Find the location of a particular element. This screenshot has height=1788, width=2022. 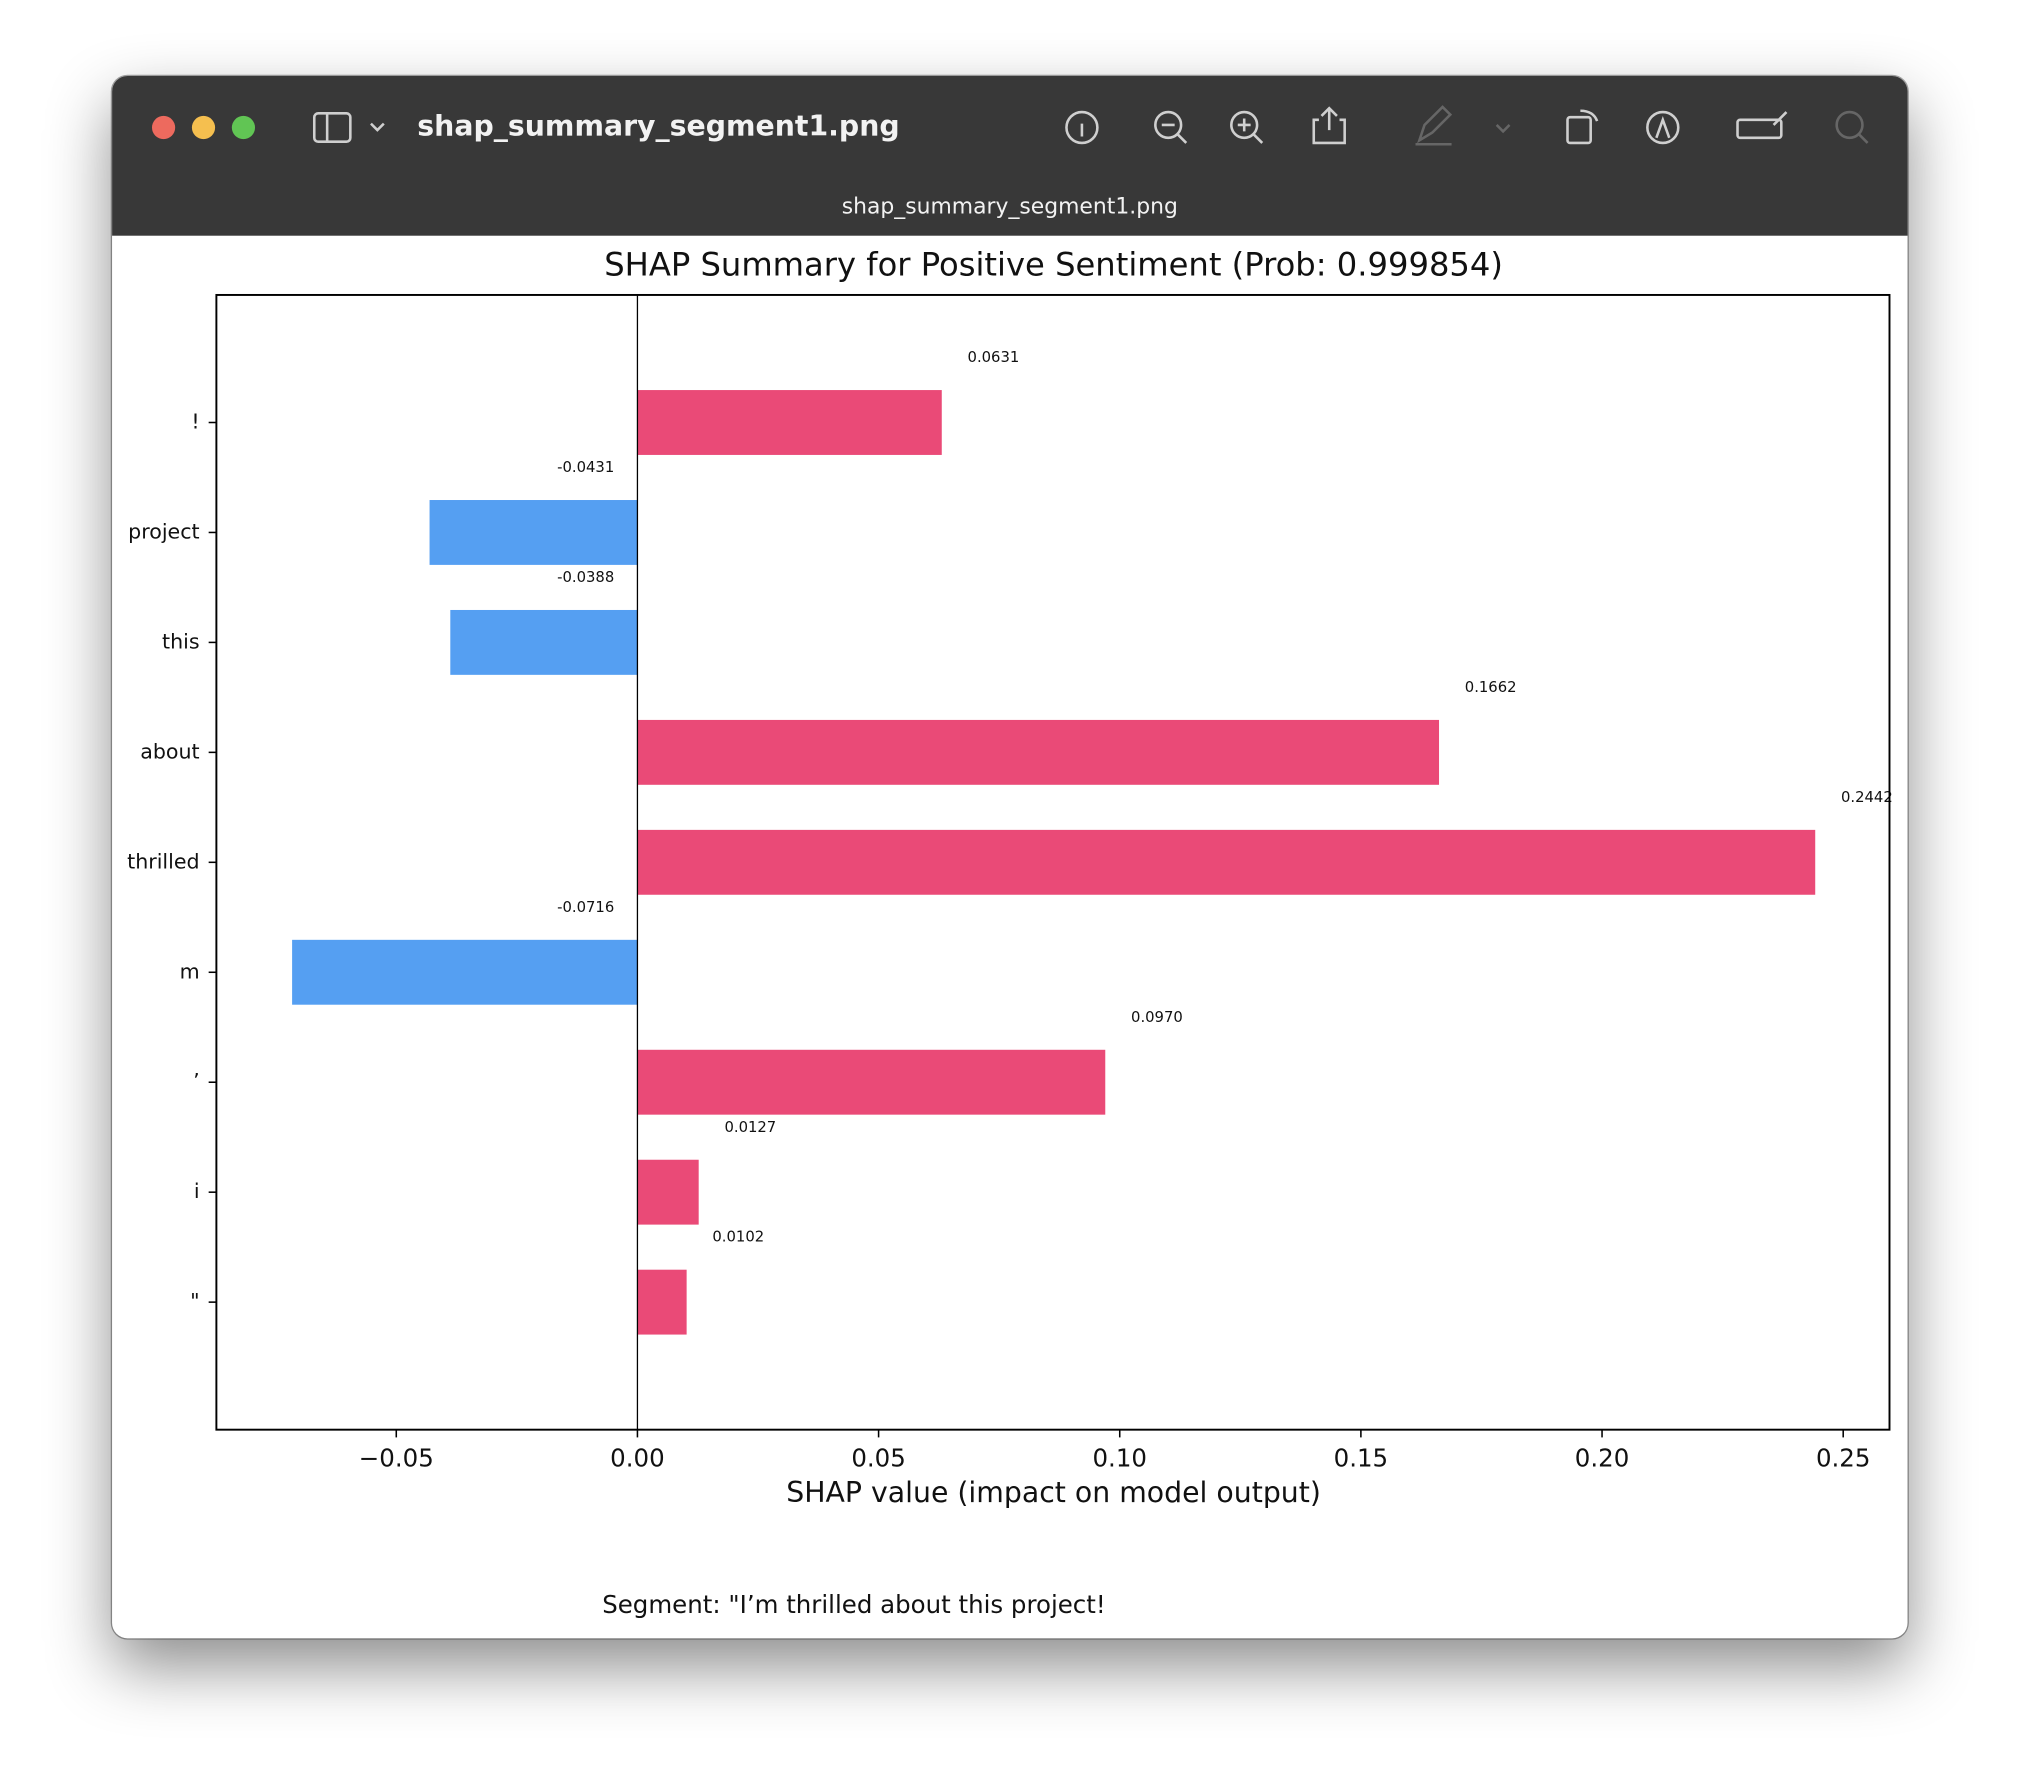

value-label: -0.0388 is located at coordinates (585, 577).